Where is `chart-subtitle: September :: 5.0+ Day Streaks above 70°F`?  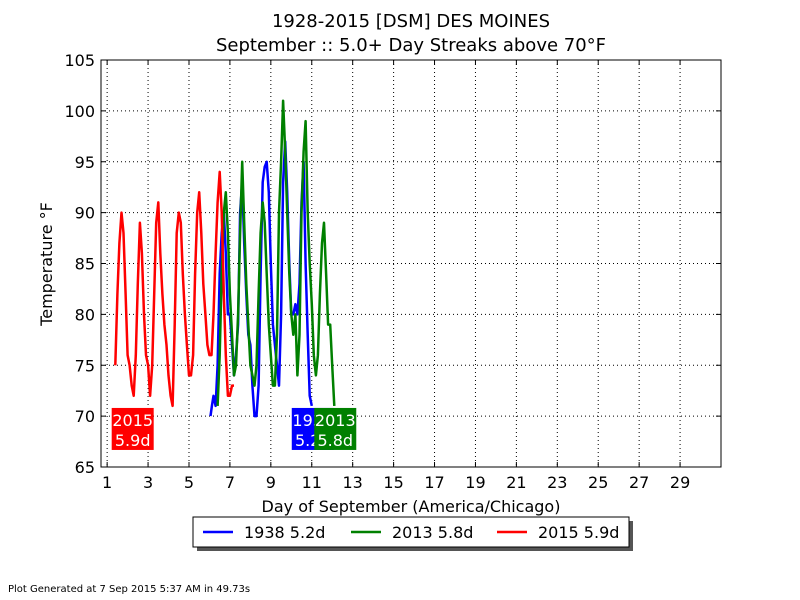 chart-subtitle: September :: 5.0+ Day Streaks above 70°F is located at coordinates (411, 45).